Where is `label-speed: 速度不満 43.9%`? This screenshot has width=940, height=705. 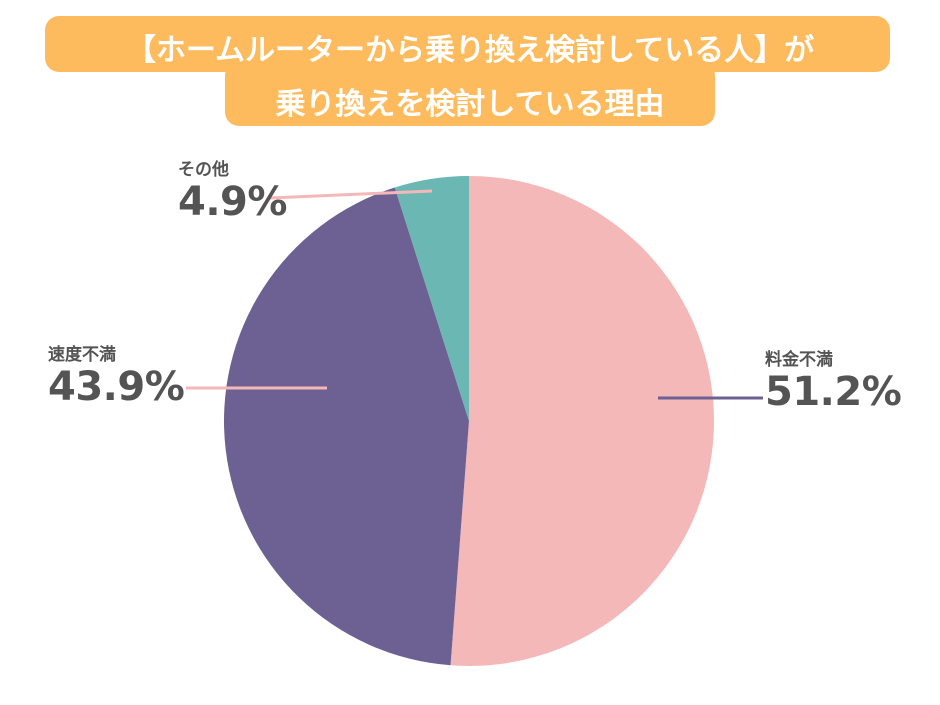 label-speed: 速度不満 43.9% is located at coordinates (116, 375).